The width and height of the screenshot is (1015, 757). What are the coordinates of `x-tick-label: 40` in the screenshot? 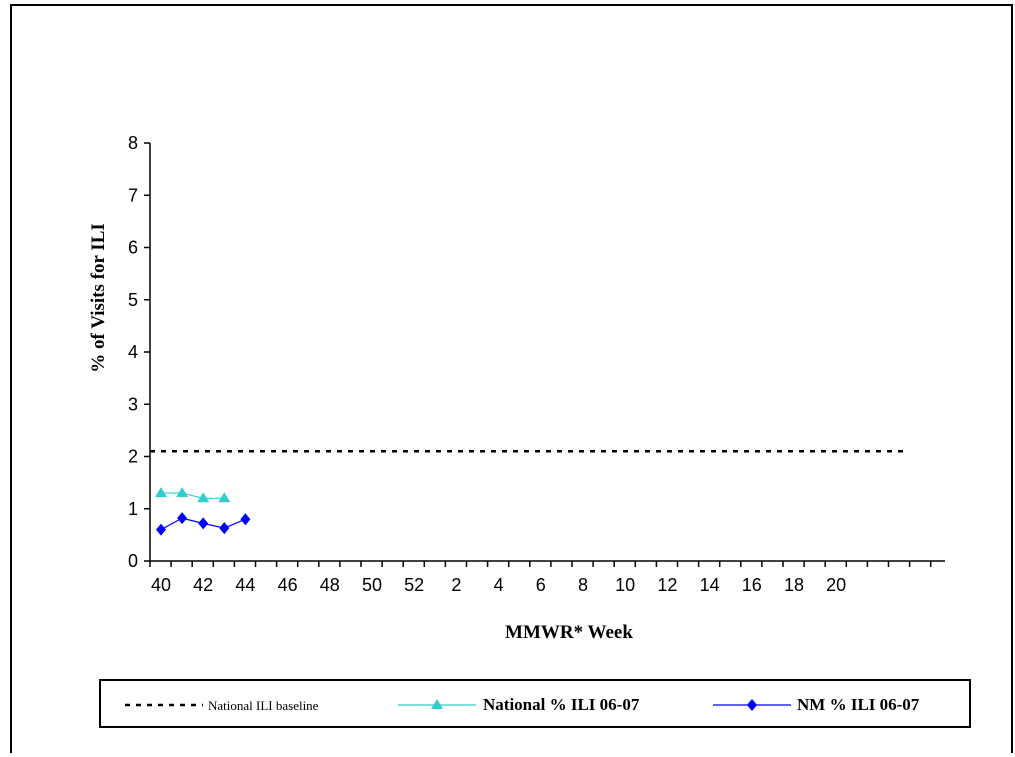 It's located at (161, 585).